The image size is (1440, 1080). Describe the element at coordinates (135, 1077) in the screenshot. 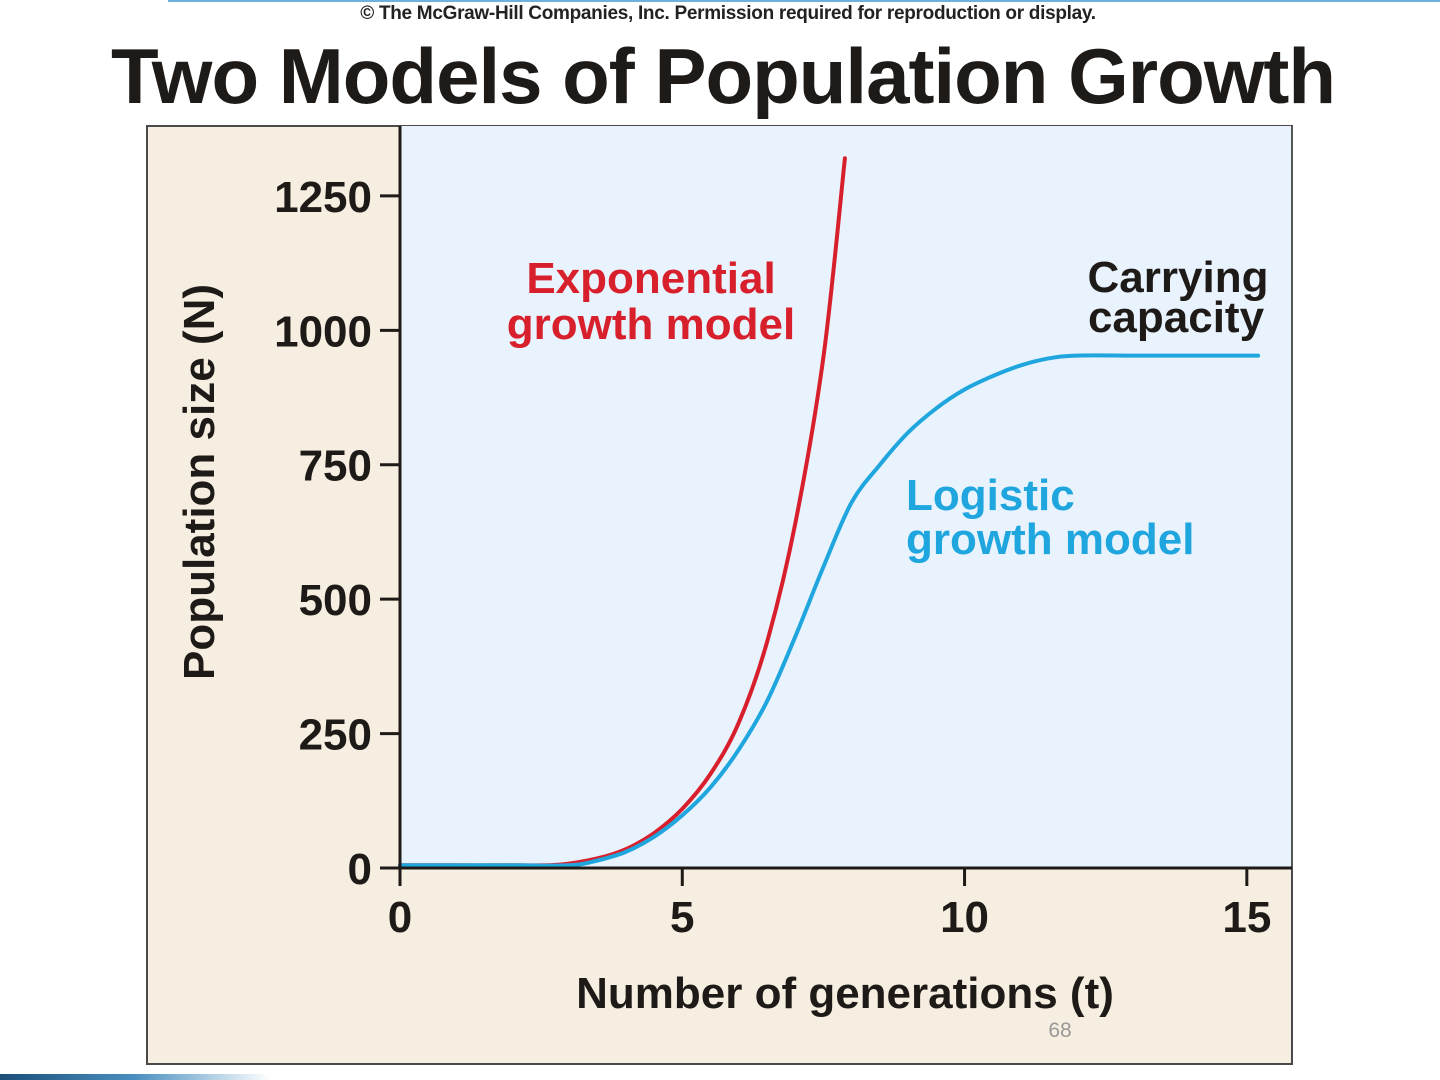

I see `bottom-accent-bar` at that location.